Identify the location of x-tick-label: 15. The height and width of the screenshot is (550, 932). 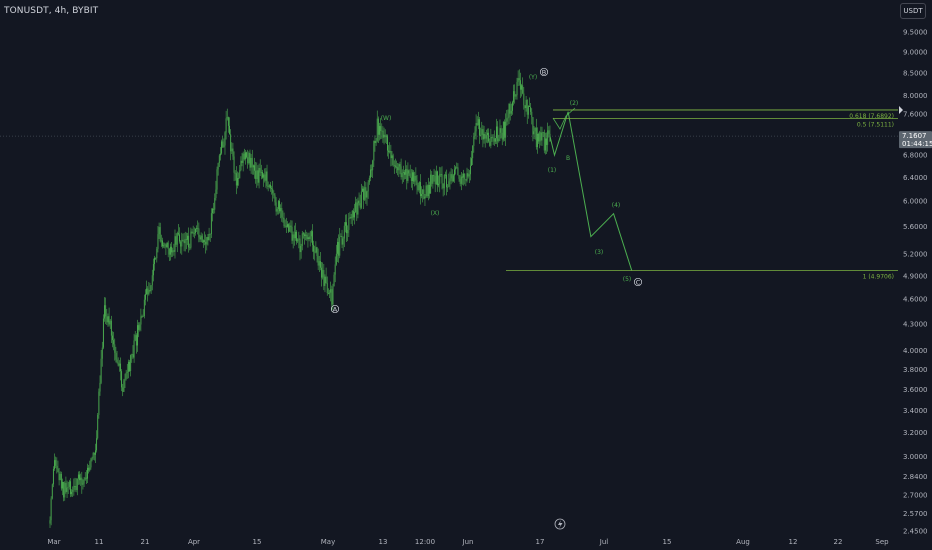
(667, 542).